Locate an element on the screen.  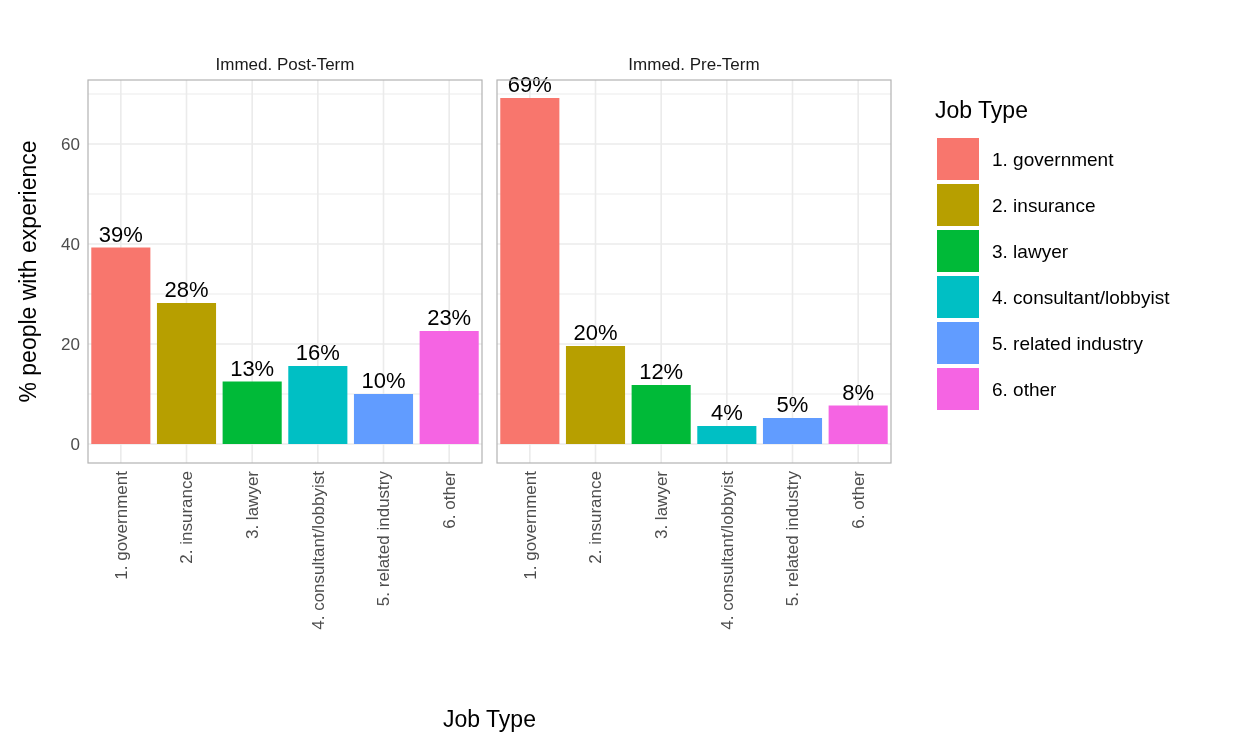
y-axis-title: % people with experience is located at coordinates (28, 271).